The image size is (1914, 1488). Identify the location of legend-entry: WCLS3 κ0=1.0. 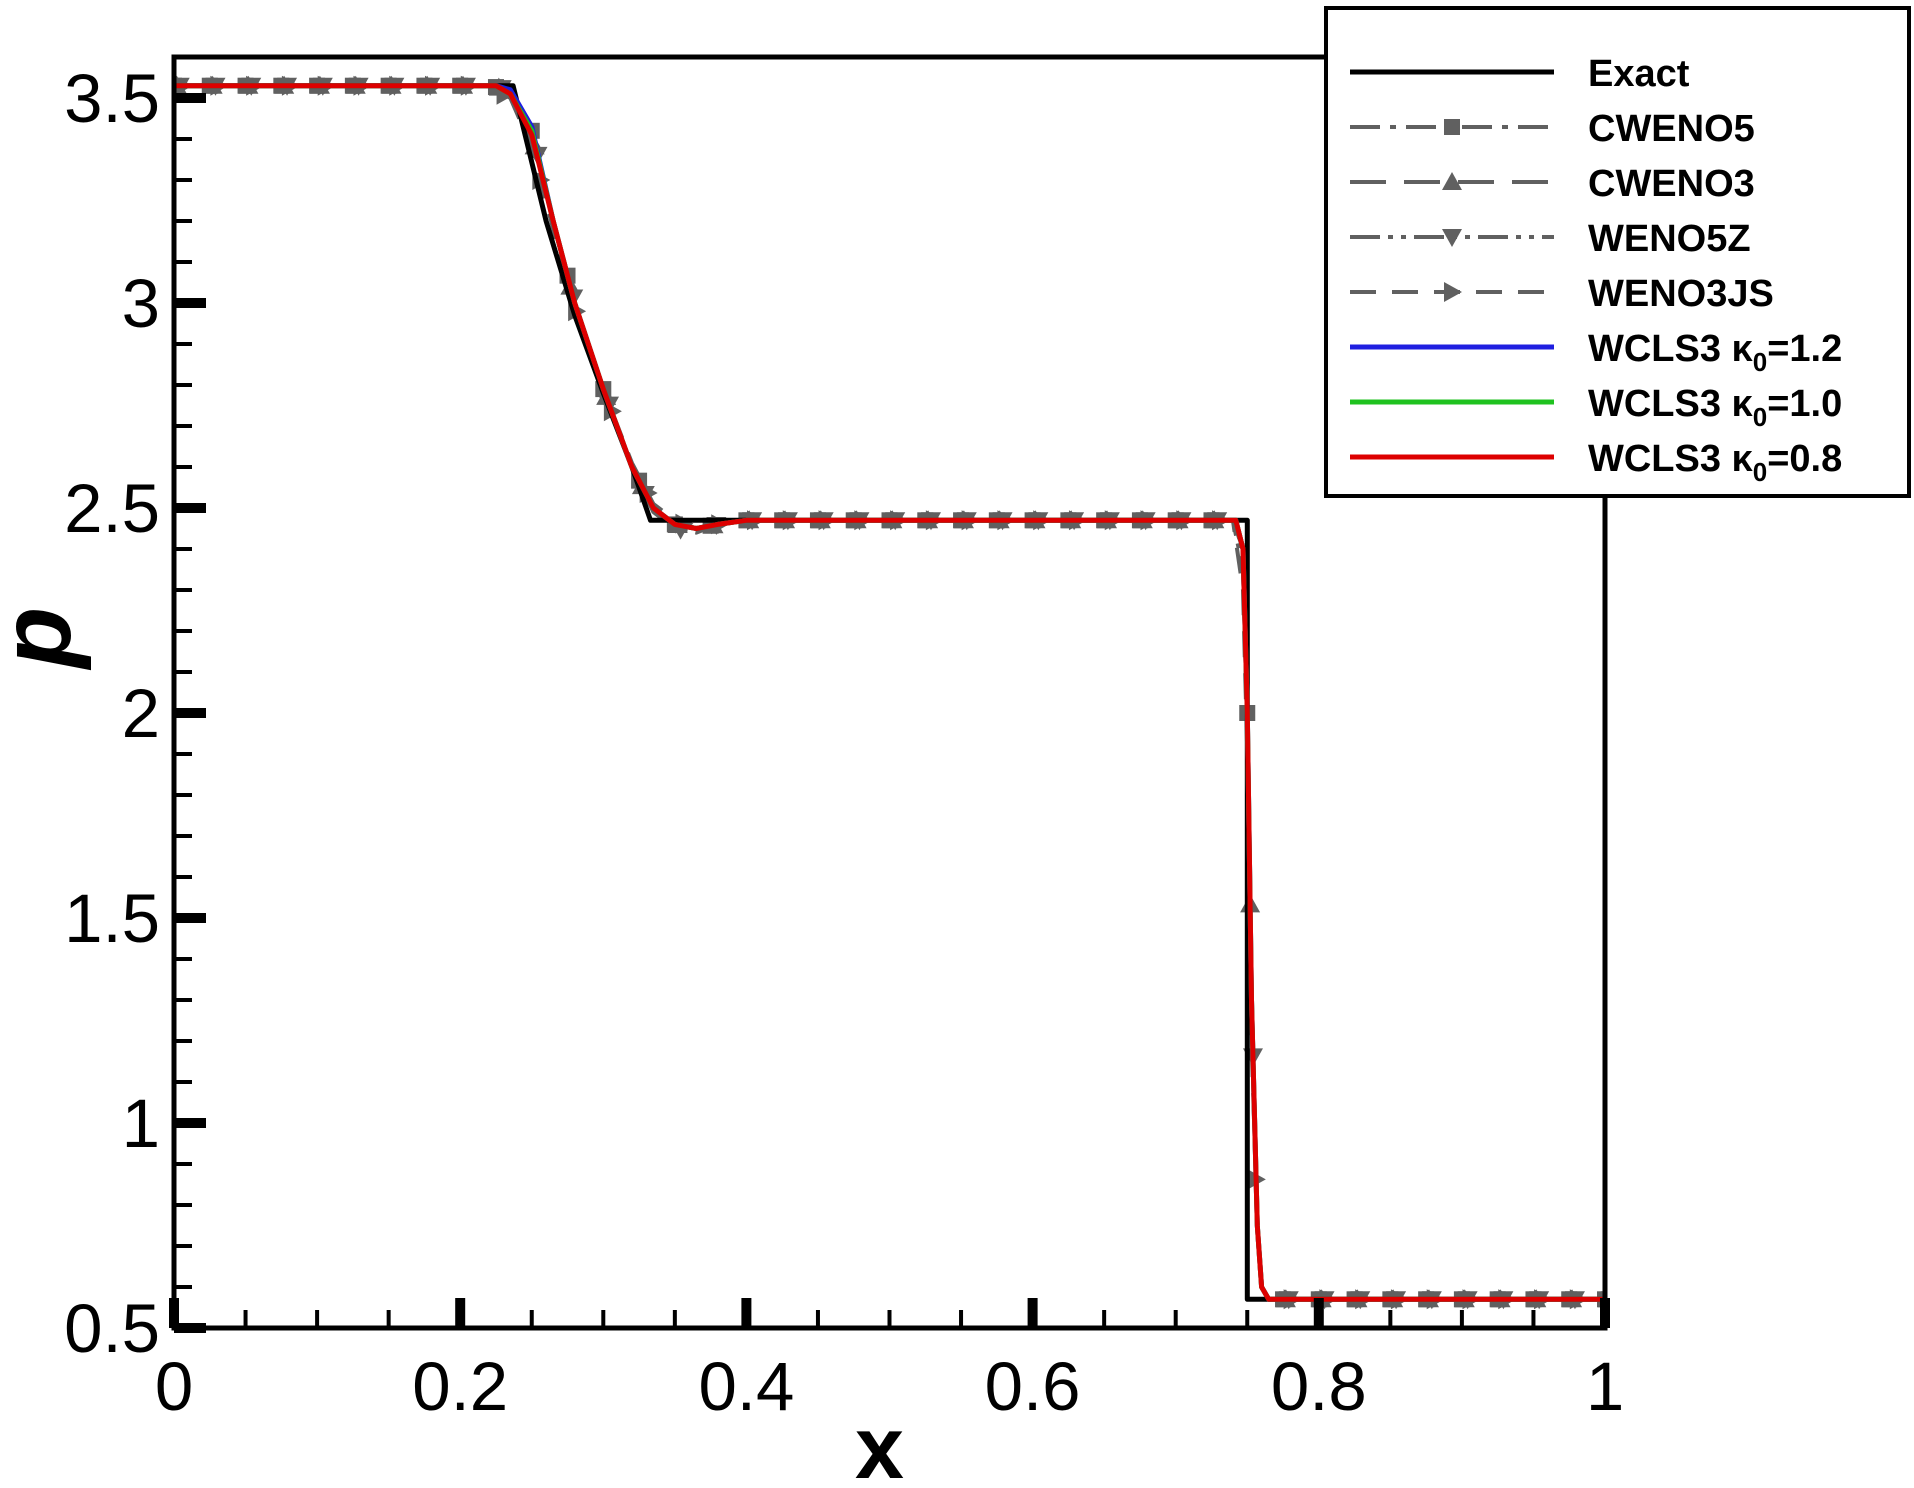
(1596, 407).